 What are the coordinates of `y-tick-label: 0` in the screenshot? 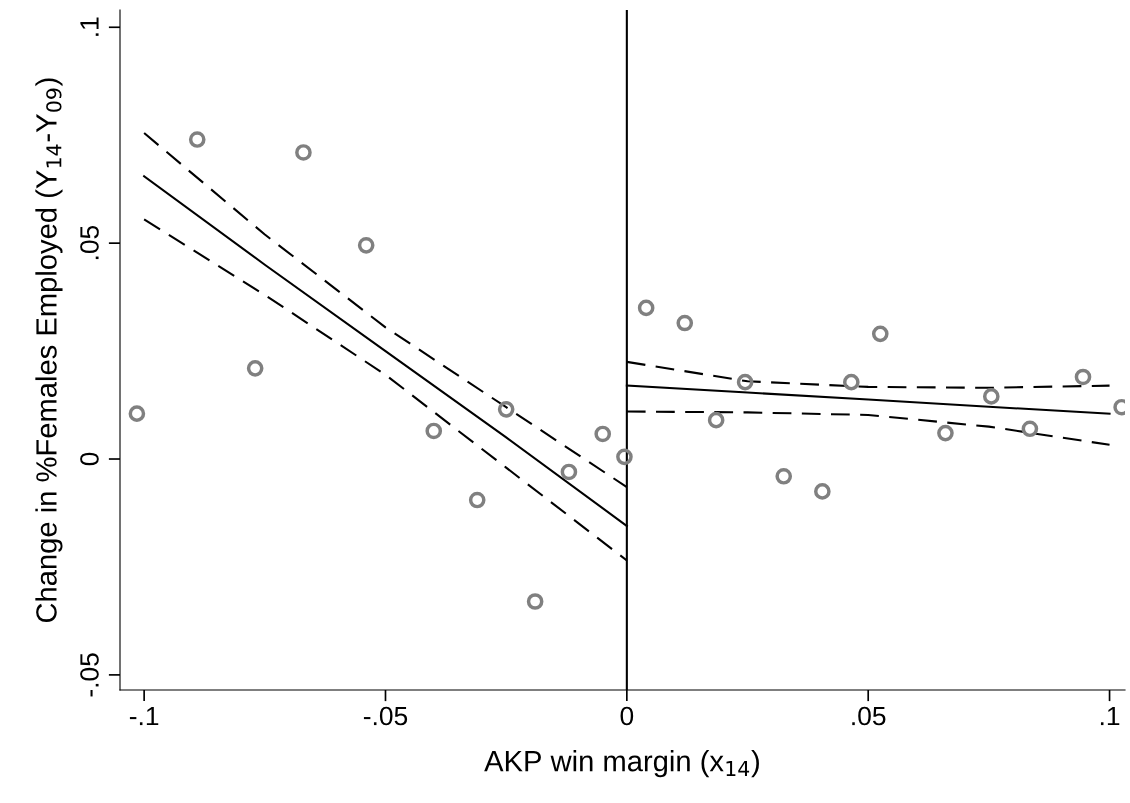 It's located at (89, 459).